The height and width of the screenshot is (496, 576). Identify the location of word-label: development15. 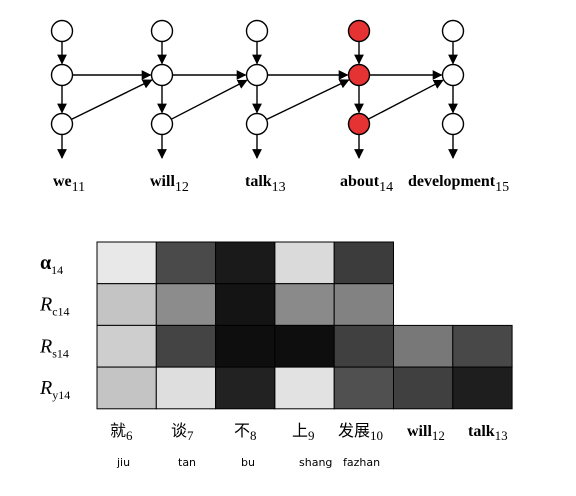
(458, 184).